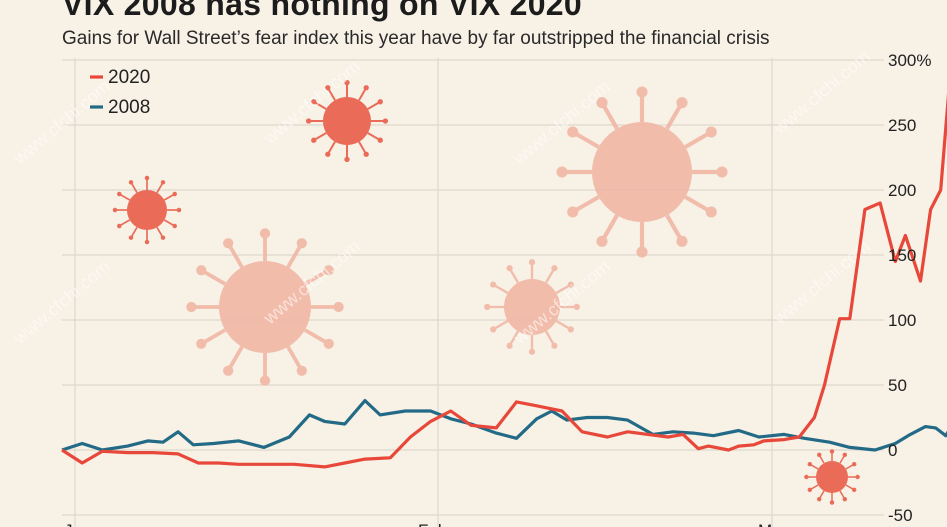 Image resolution: width=947 pixels, height=527 pixels. I want to click on x-tick-label: Feb, so click(432, 524).